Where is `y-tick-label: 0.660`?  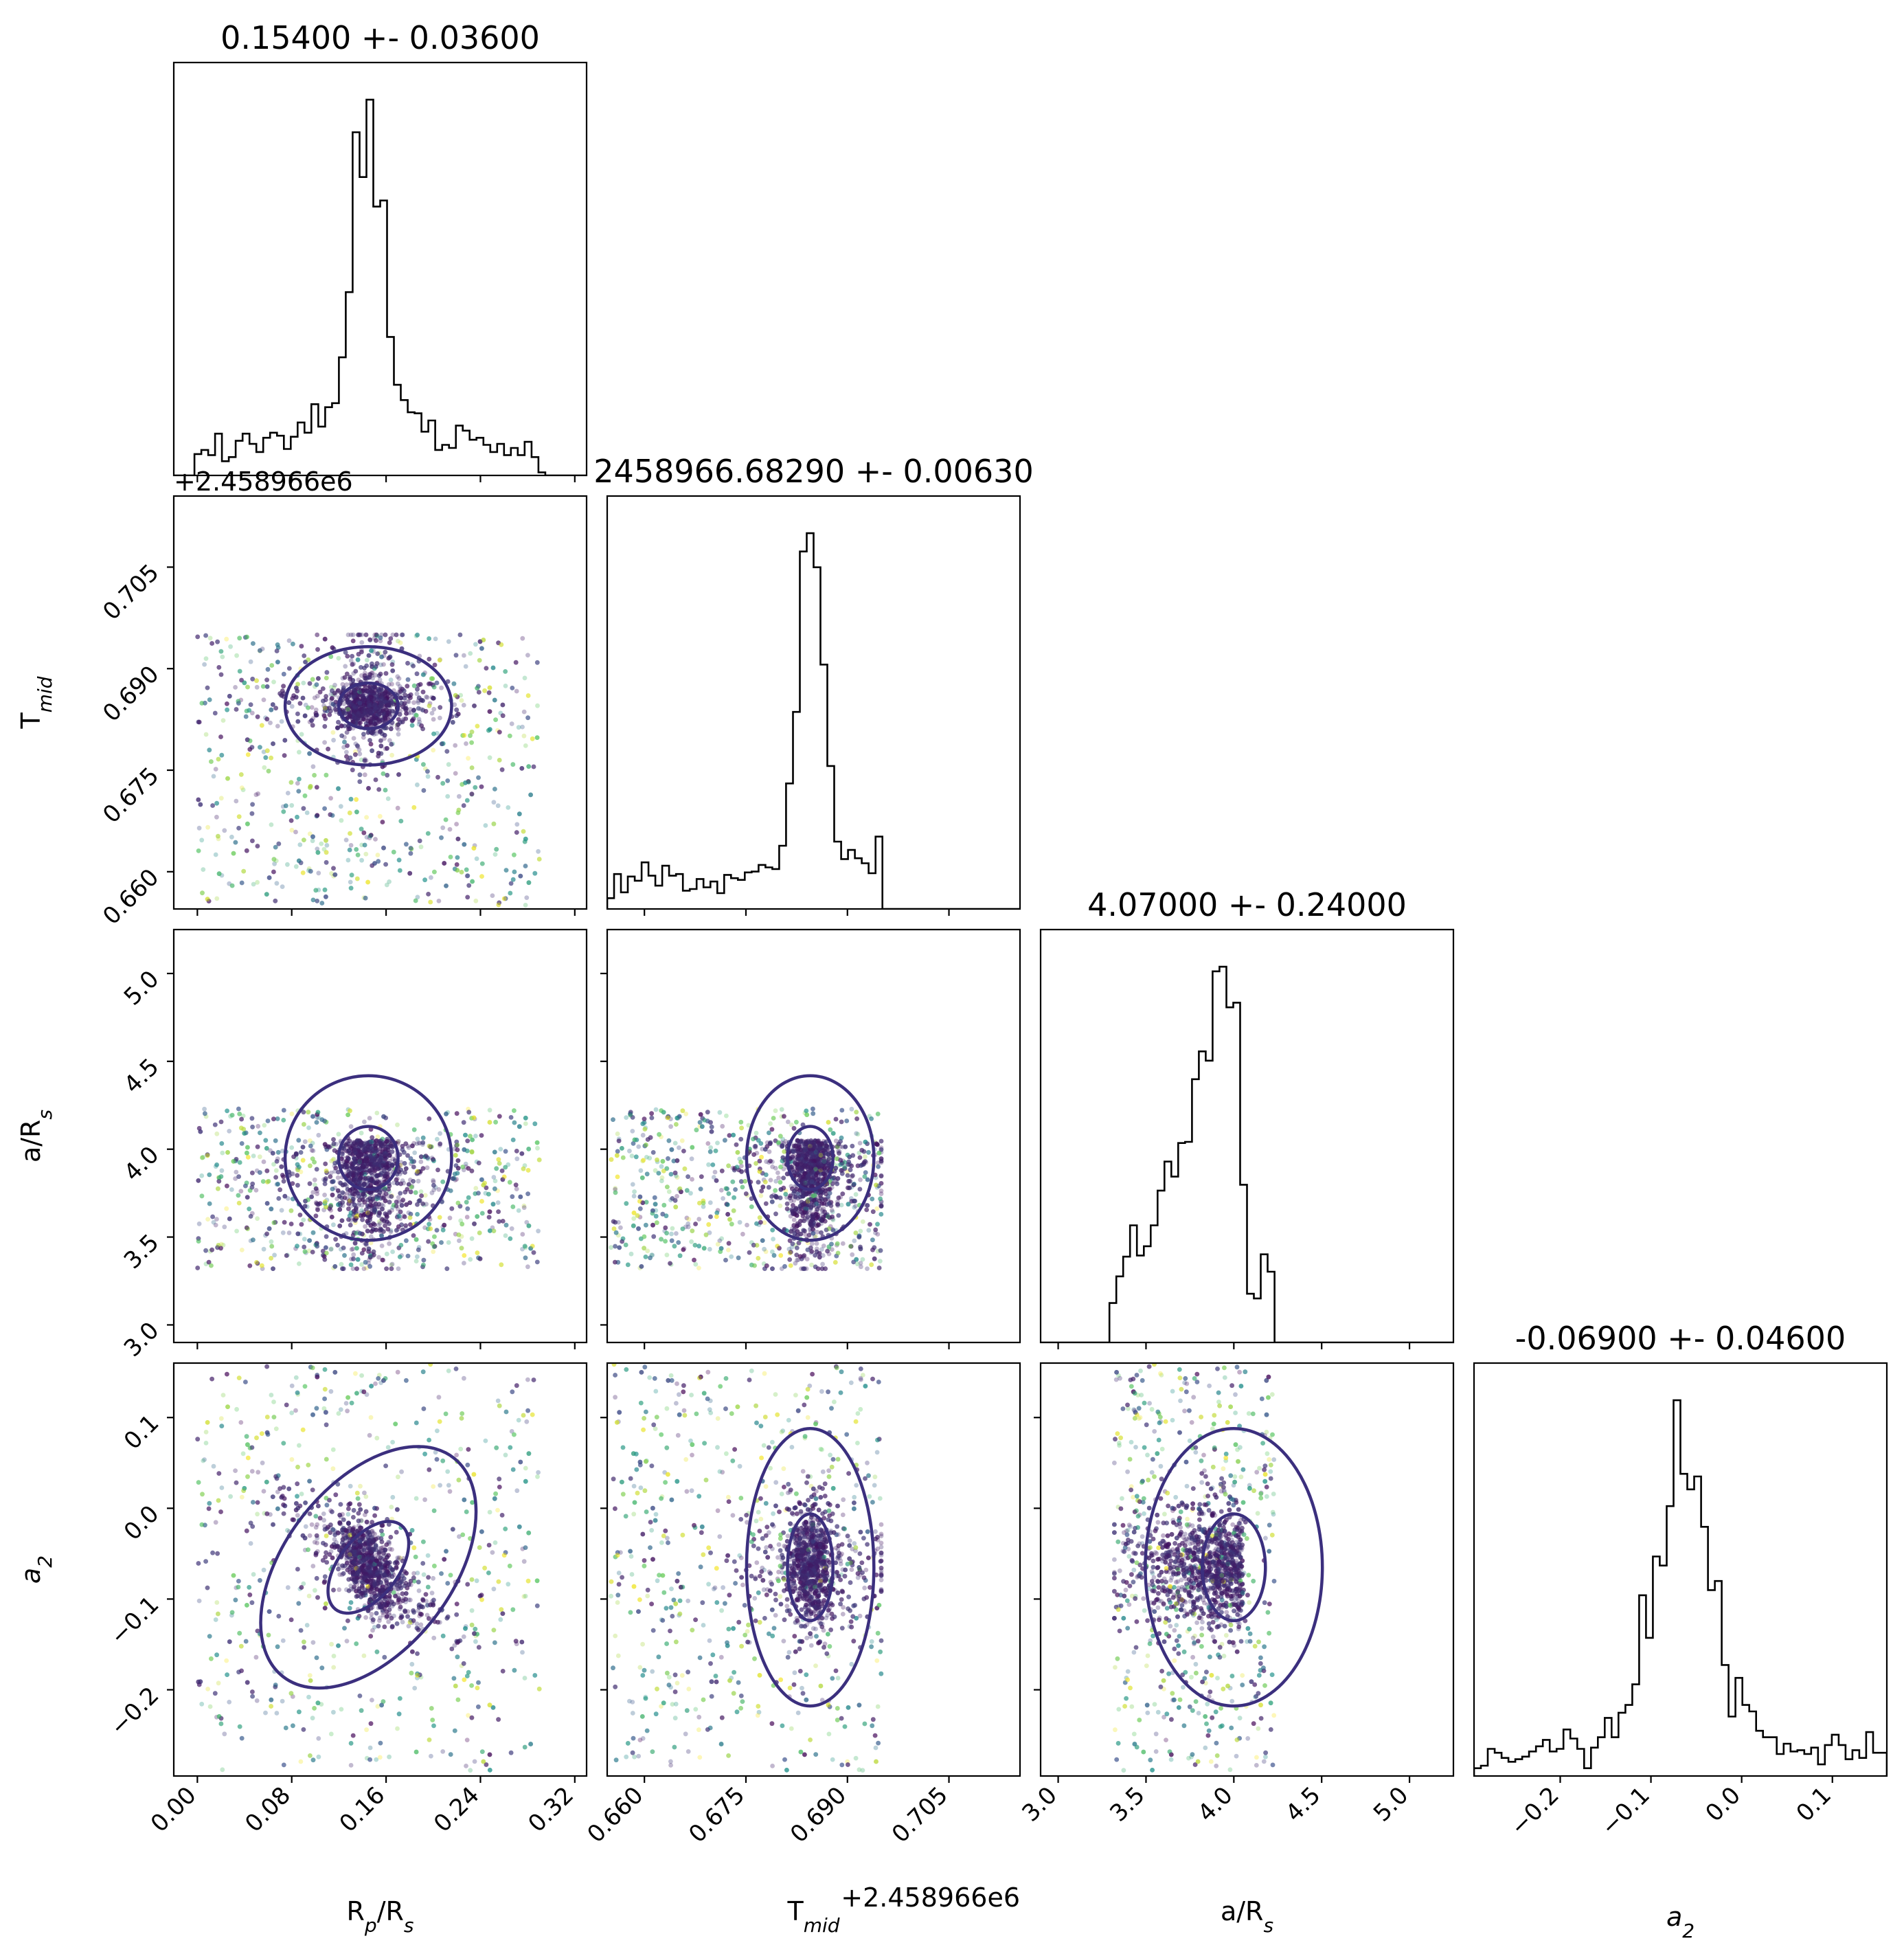 y-tick-label: 0.660 is located at coordinates (131, 897).